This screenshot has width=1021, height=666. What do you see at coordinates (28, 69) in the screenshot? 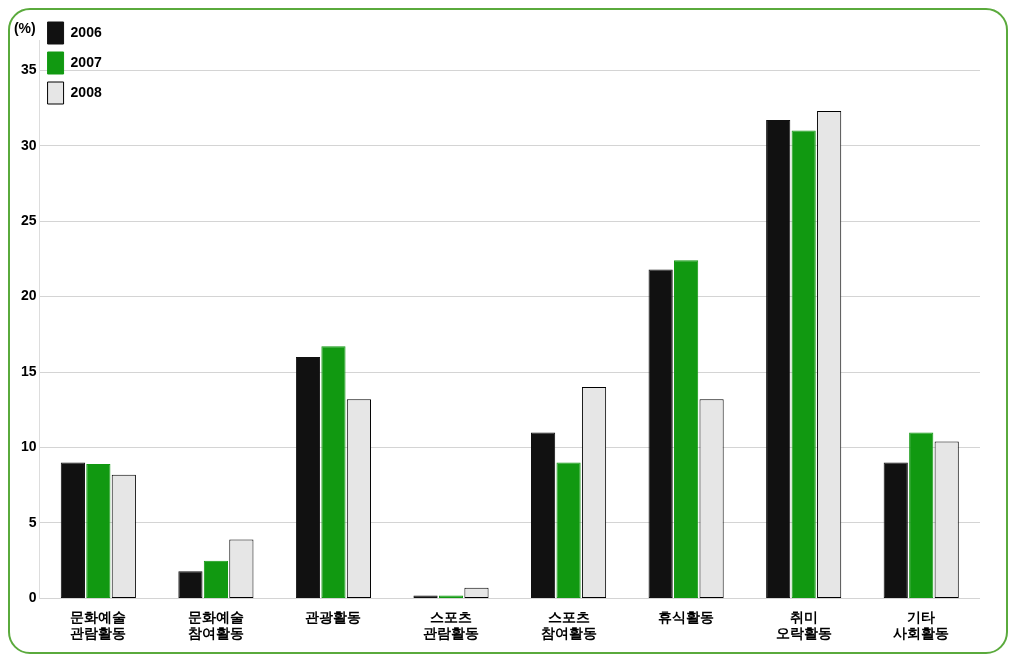
I see `y-tick-label: 35` at bounding box center [28, 69].